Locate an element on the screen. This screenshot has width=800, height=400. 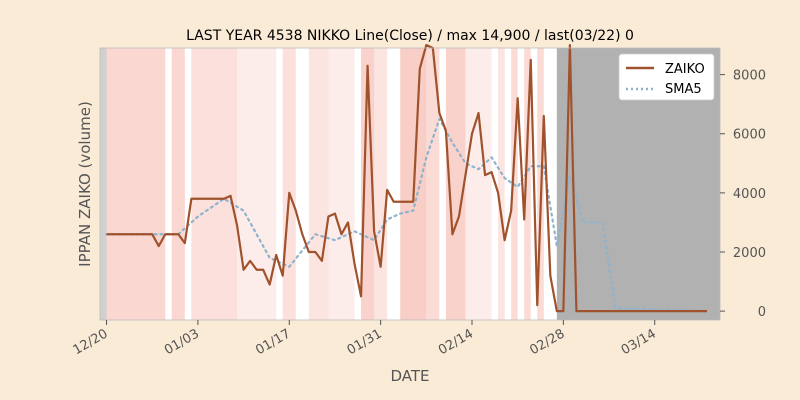
y-axis: 0 2000 4000 6000 8000 is located at coordinates (743, 194).